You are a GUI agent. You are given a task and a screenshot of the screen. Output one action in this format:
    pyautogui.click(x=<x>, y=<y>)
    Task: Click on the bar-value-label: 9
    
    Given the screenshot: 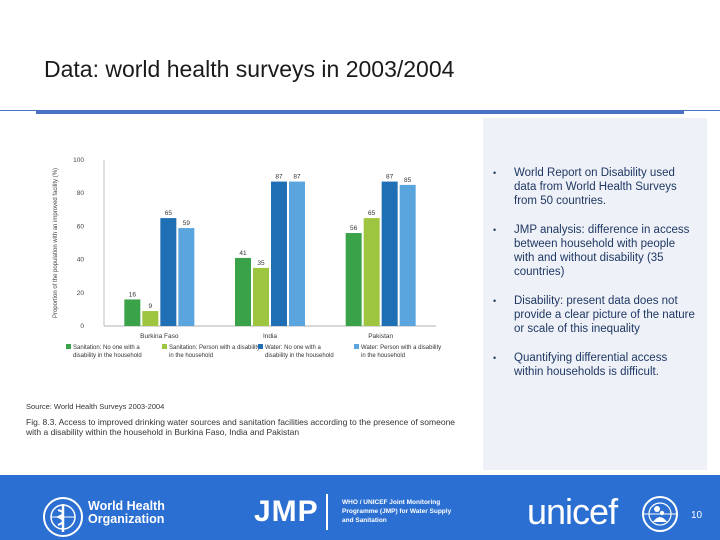 What is the action you would take?
    pyautogui.click(x=151, y=306)
    